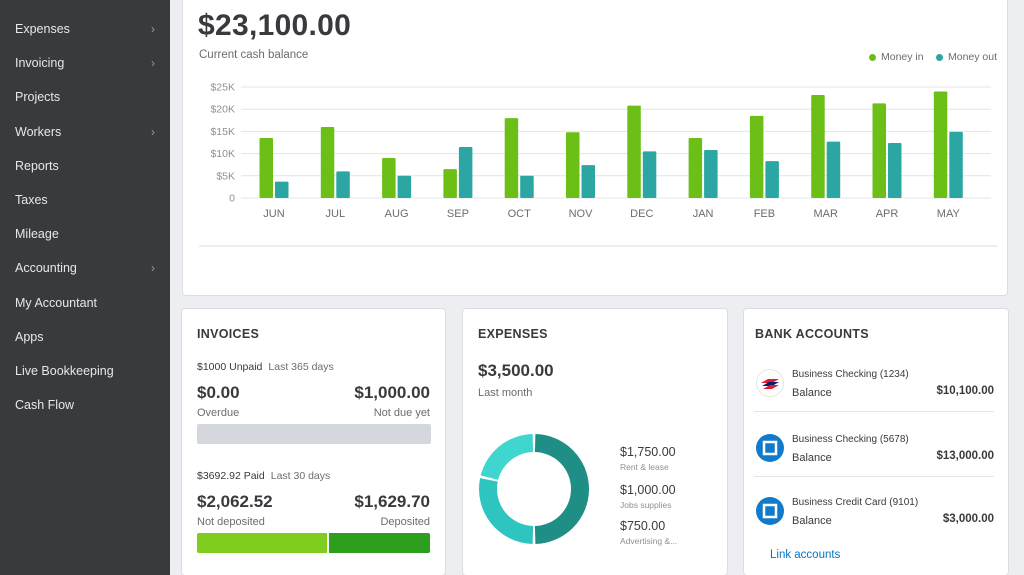 This screenshot has width=1024, height=575. Describe the element at coordinates (262, 543) in the screenshot. I see `not-deposited-bar` at that location.